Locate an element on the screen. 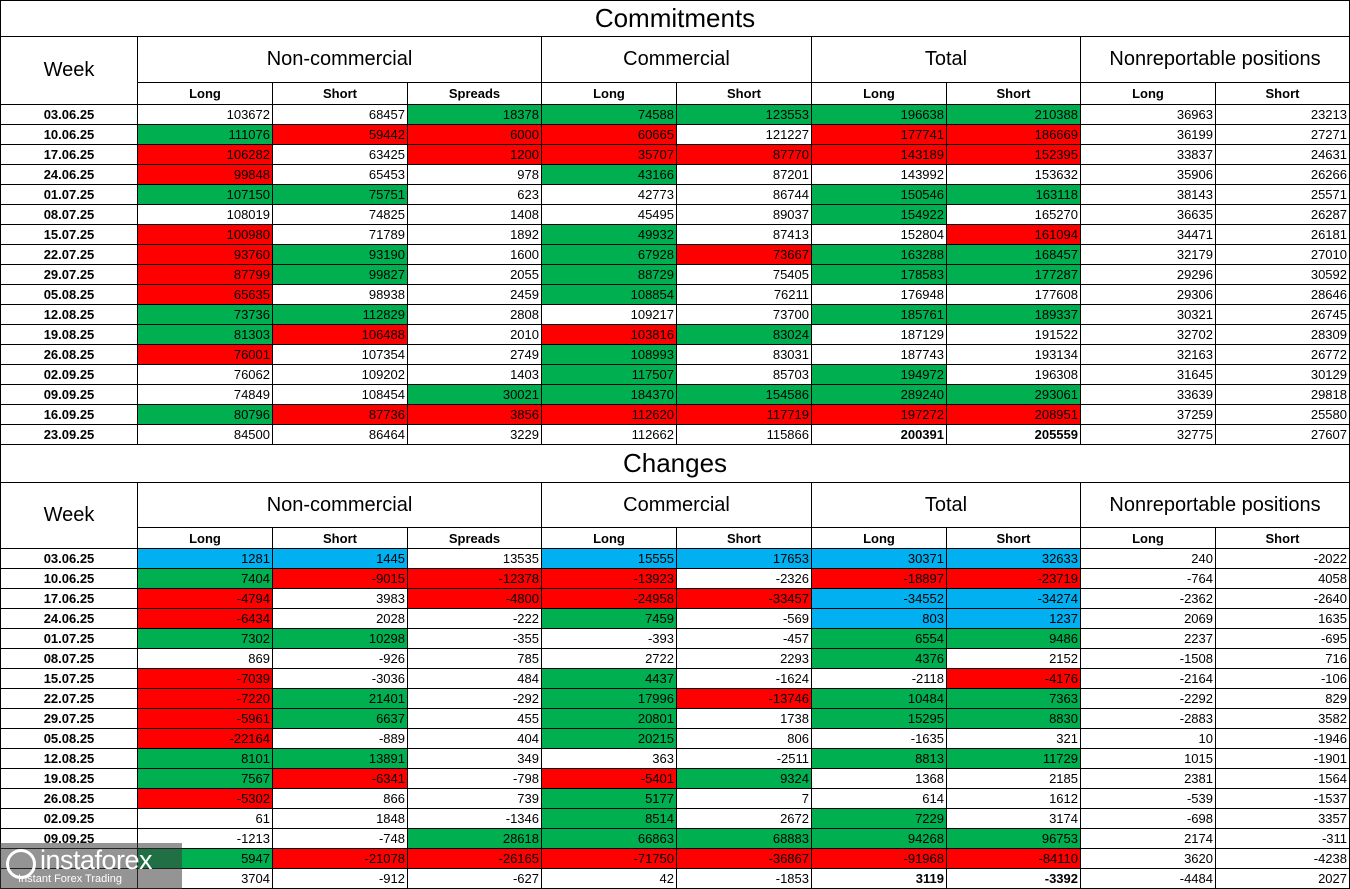  value-cell: -627 is located at coordinates (474, 878).